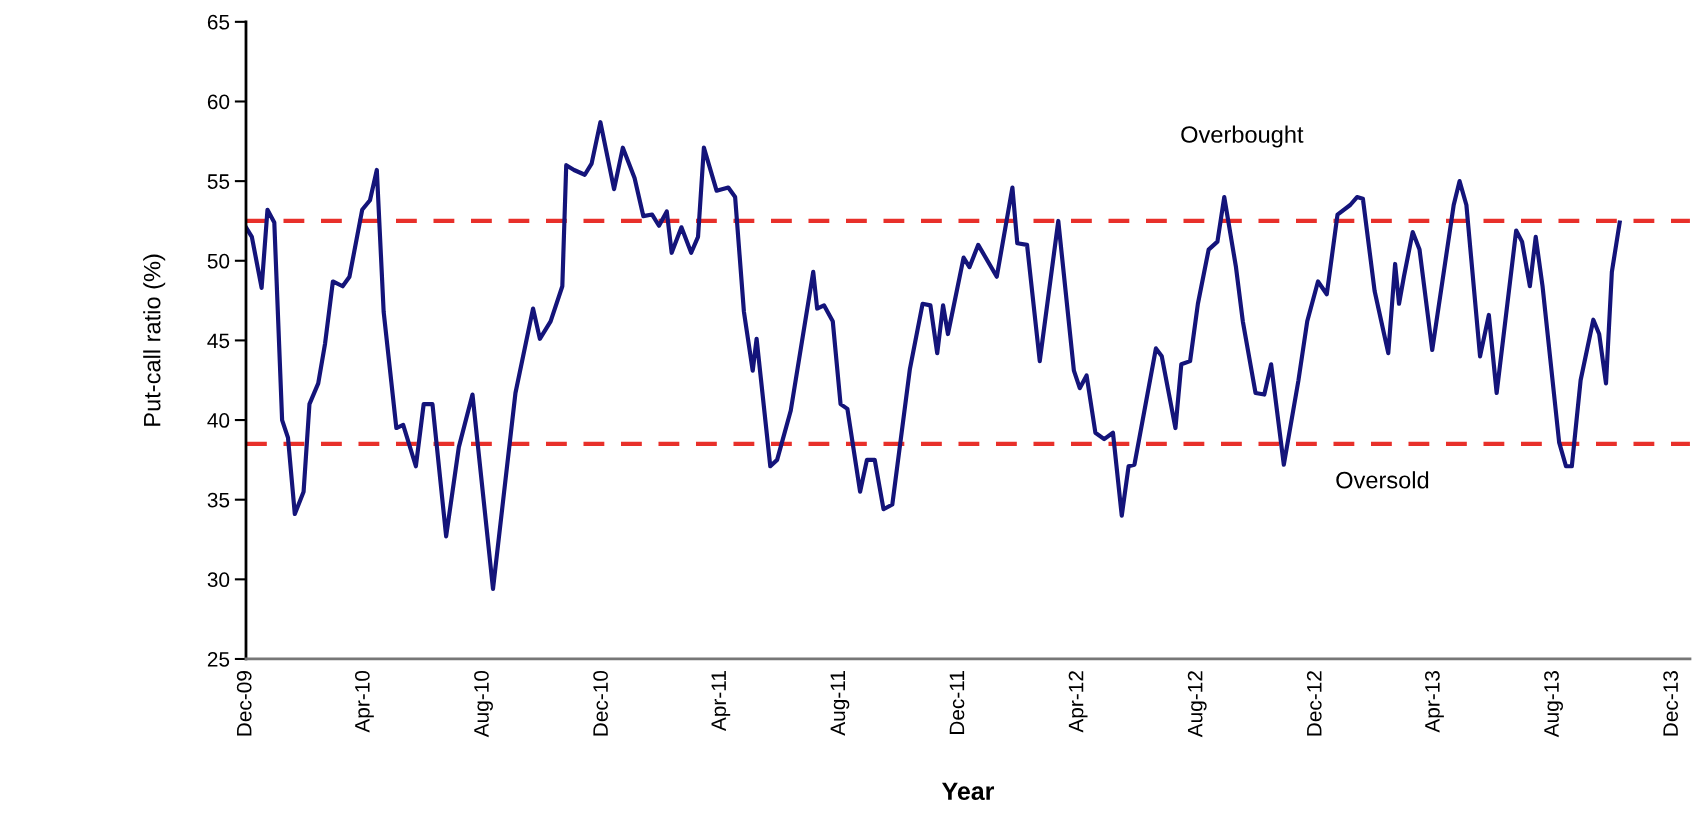 This screenshot has width=1700, height=840. I want to click on x-tick-label: Dec-10, so click(600, 703).